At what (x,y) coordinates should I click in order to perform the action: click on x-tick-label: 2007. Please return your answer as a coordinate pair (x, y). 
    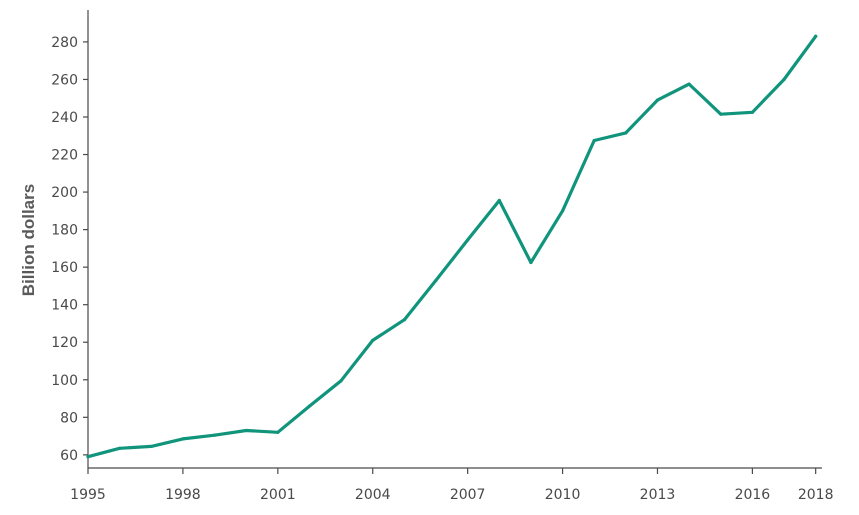
    Looking at the image, I should click on (468, 495).